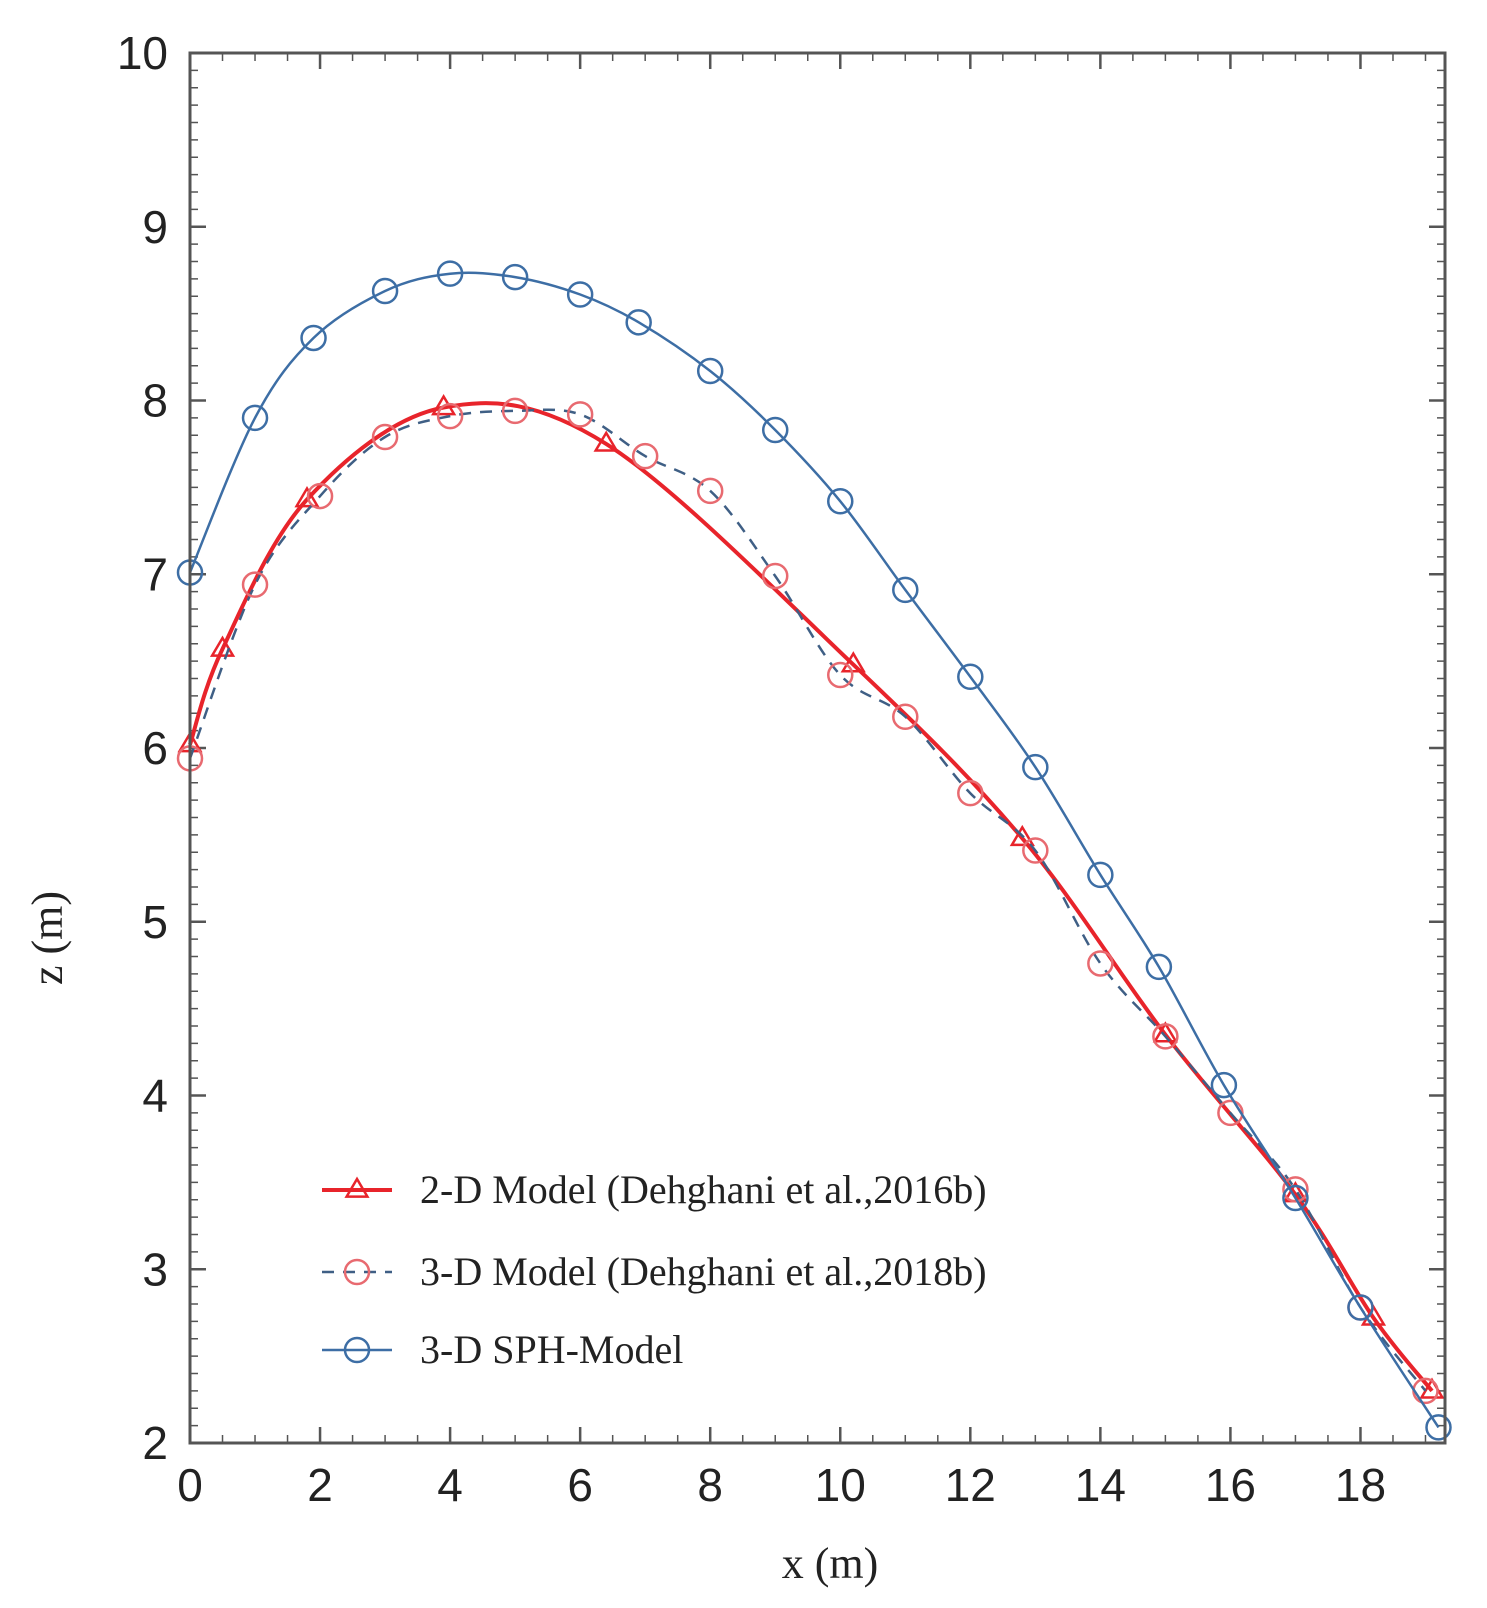 This screenshot has height=1608, width=1487. I want to click on x-tick-label: 0, so click(190, 1485).